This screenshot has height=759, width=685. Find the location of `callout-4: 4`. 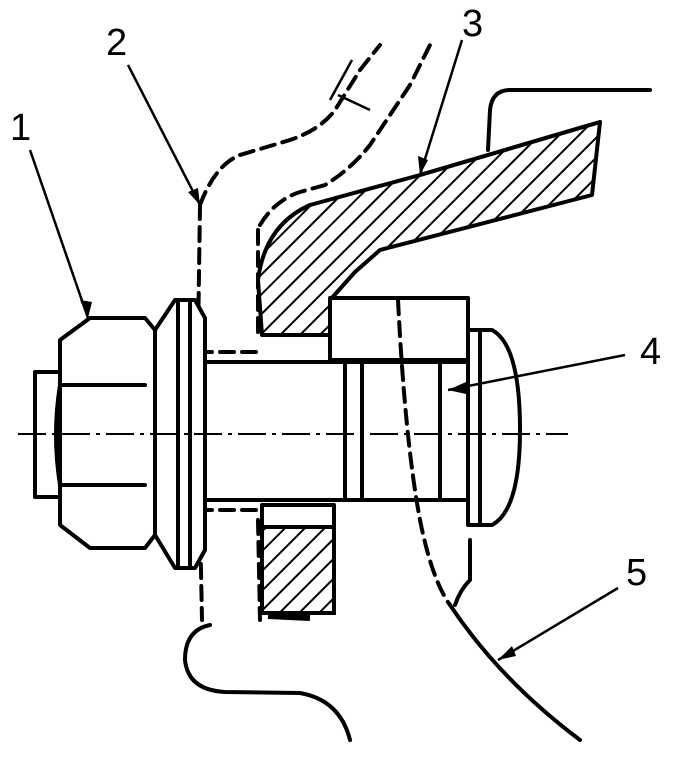

callout-4: 4 is located at coordinates (650, 352).